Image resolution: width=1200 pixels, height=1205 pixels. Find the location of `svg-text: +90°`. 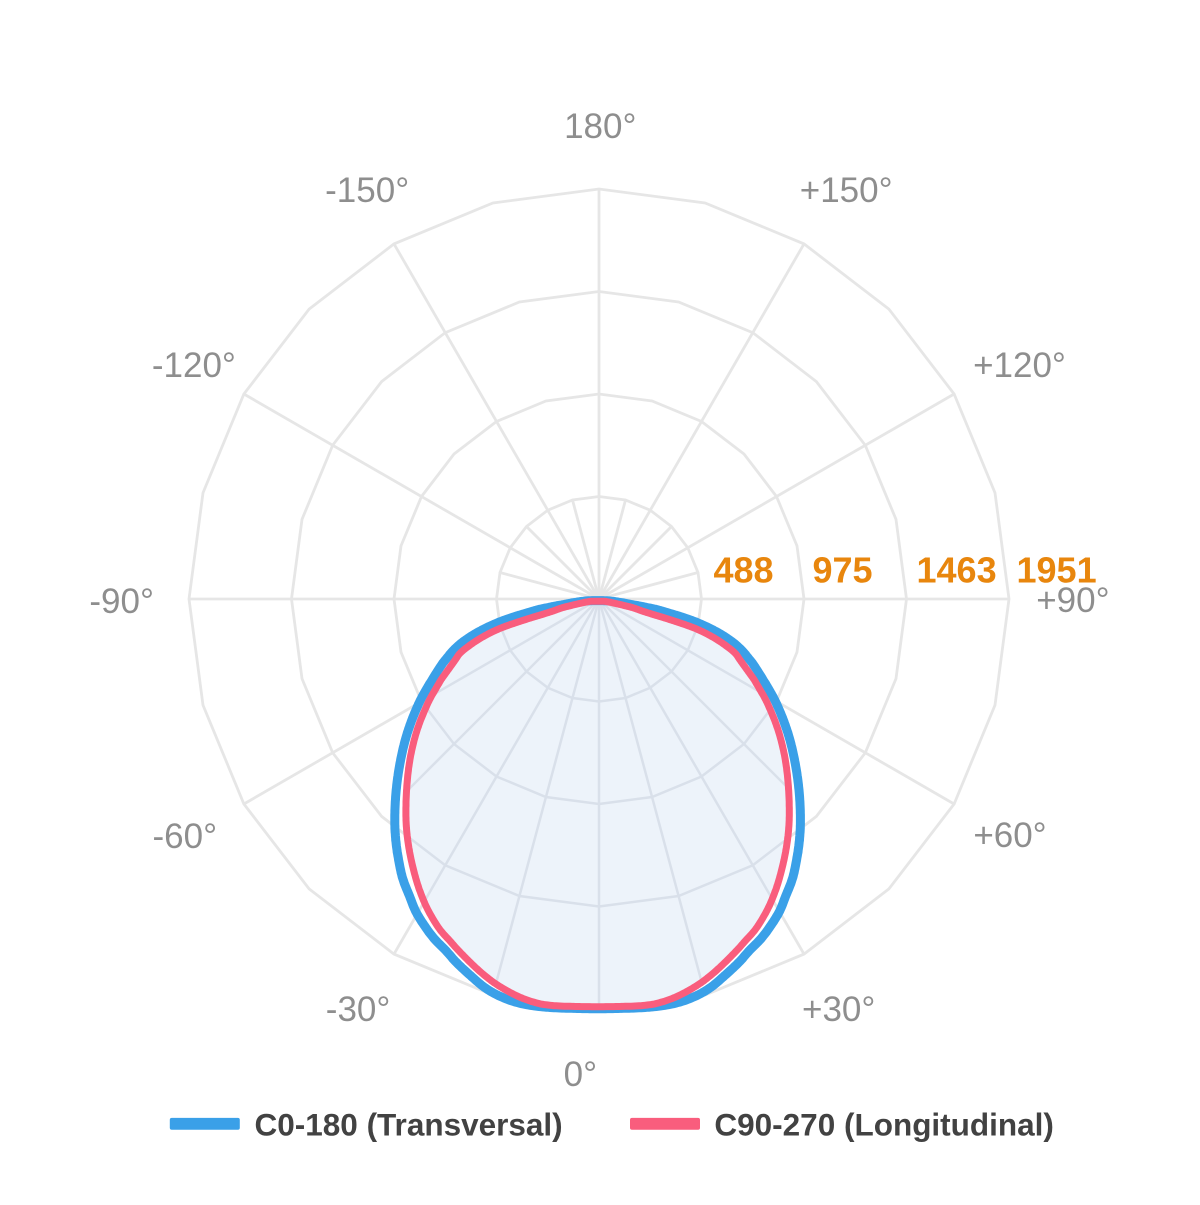

svg-text: +90° is located at coordinates (1072, 600).